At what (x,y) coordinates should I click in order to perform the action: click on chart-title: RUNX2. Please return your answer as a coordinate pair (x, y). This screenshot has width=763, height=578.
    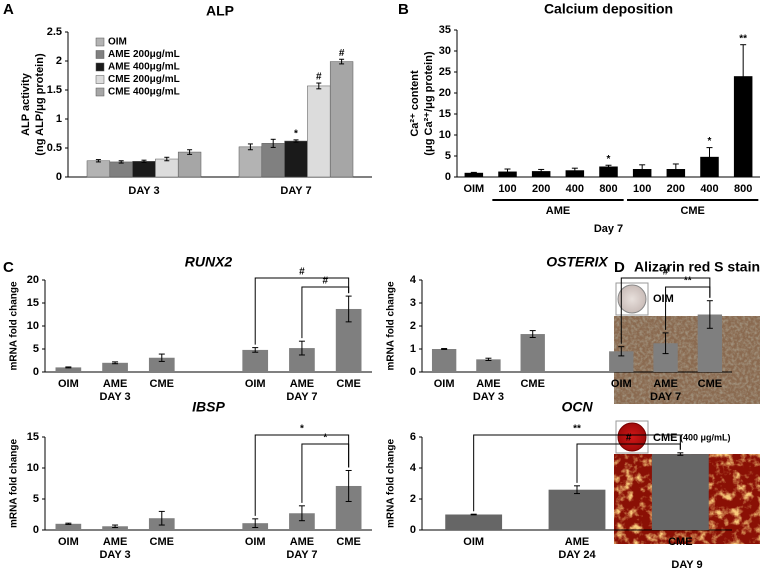
    Looking at the image, I should click on (209, 262).